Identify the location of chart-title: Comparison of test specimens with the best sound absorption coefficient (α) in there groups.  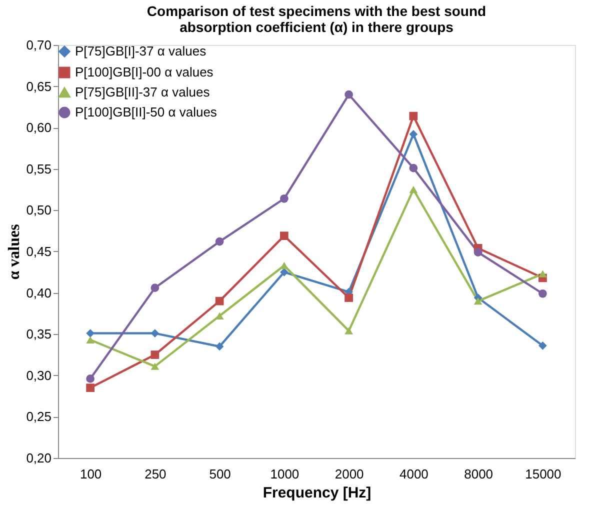
(316, 19).